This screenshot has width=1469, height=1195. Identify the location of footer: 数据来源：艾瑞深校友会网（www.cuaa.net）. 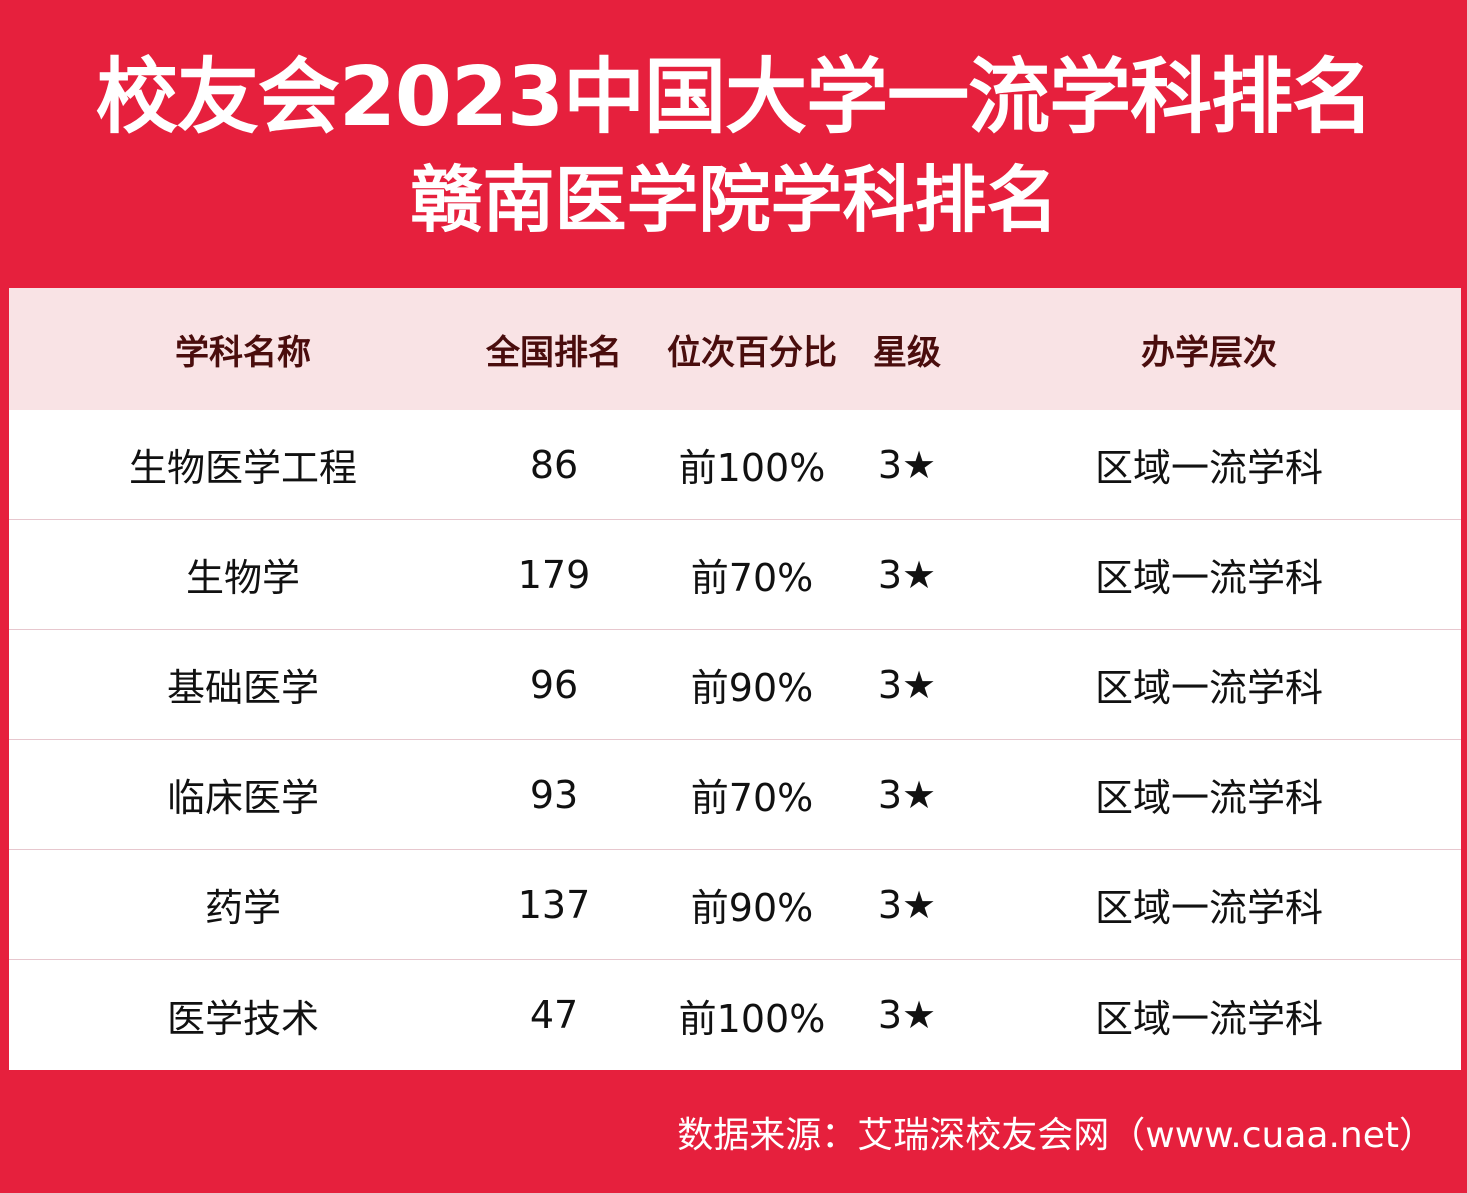
(734, 1132).